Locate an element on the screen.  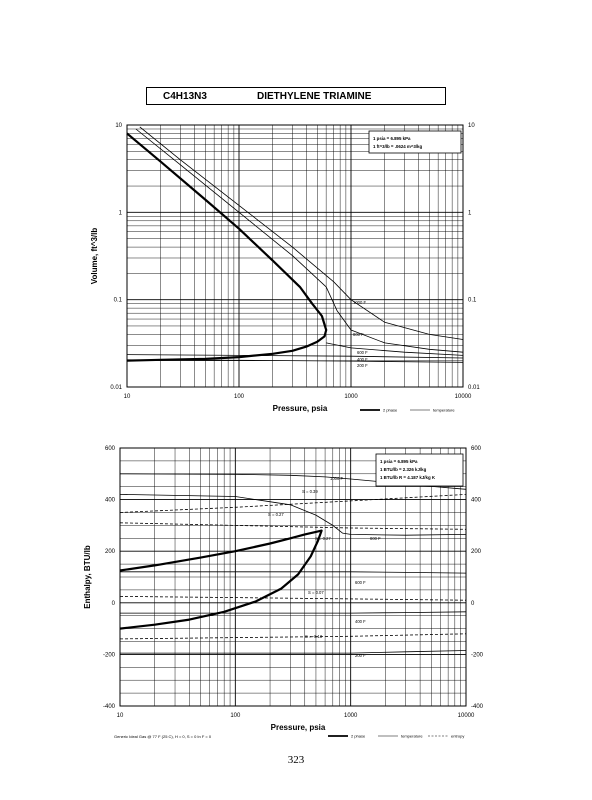
y-tick-label-left: 0.1 is located at coordinates (118, 301).